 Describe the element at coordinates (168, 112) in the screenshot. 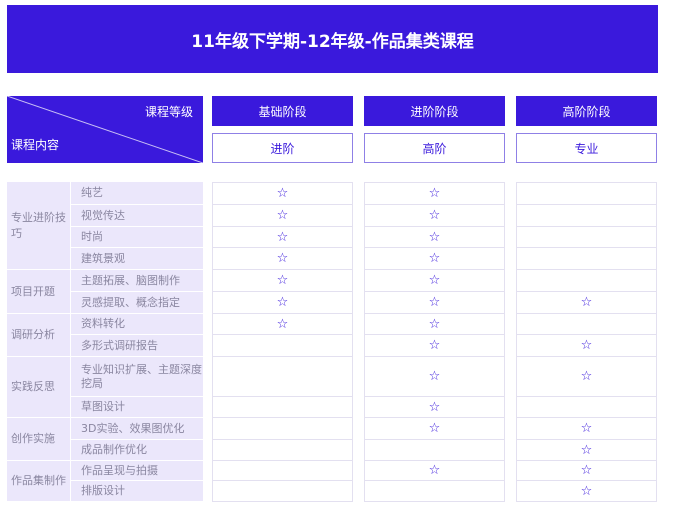

I see `level-header-label: 课程等级` at that location.